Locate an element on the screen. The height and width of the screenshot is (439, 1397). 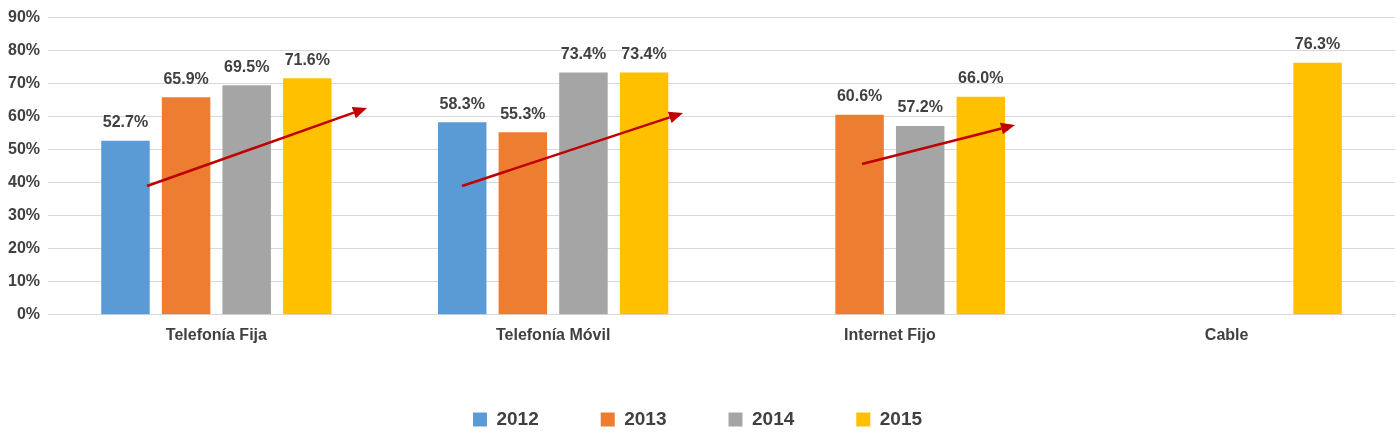
y-tick-label: 20% is located at coordinates (24, 248).